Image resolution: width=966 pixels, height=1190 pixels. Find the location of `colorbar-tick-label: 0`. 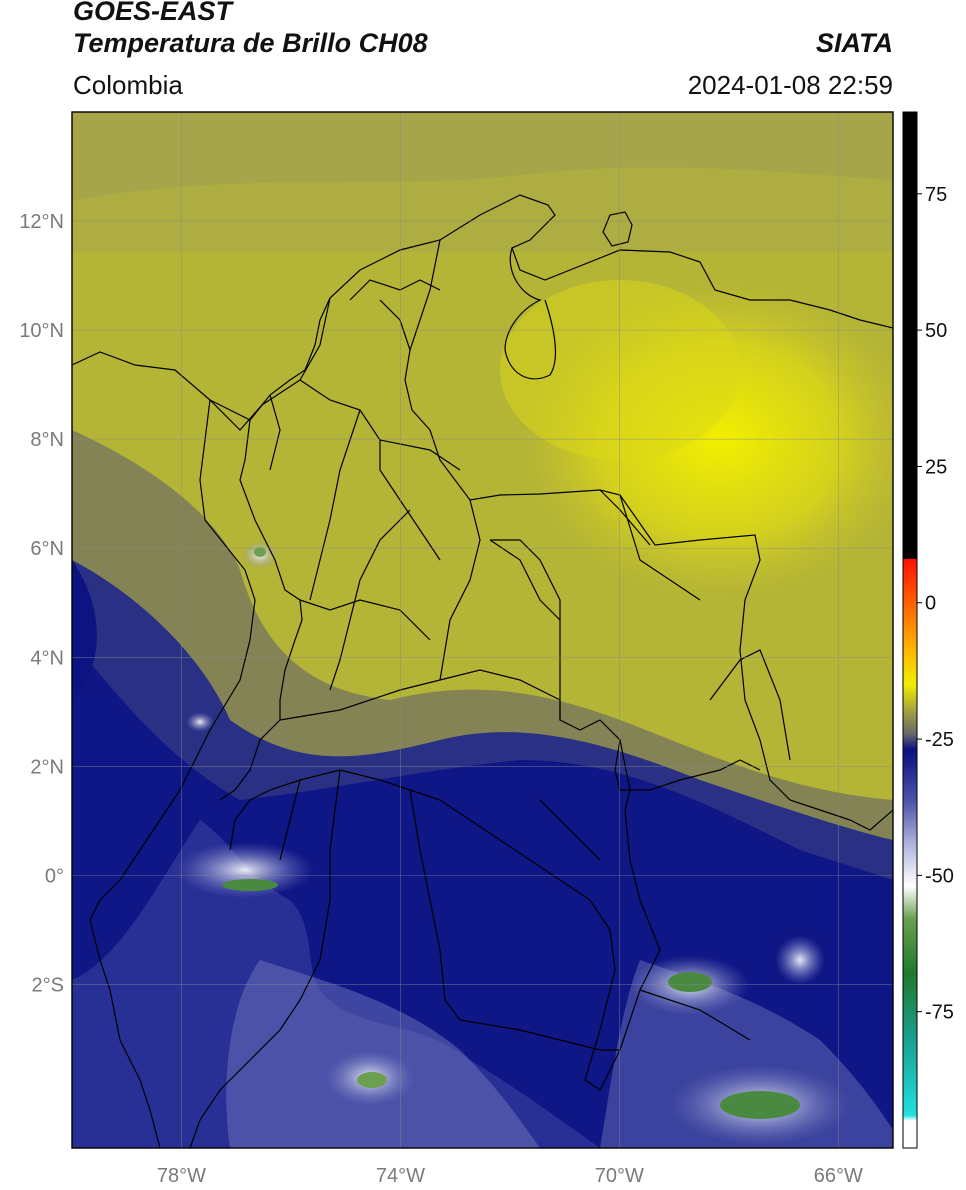

colorbar-tick-label: 0 is located at coordinates (930, 604).